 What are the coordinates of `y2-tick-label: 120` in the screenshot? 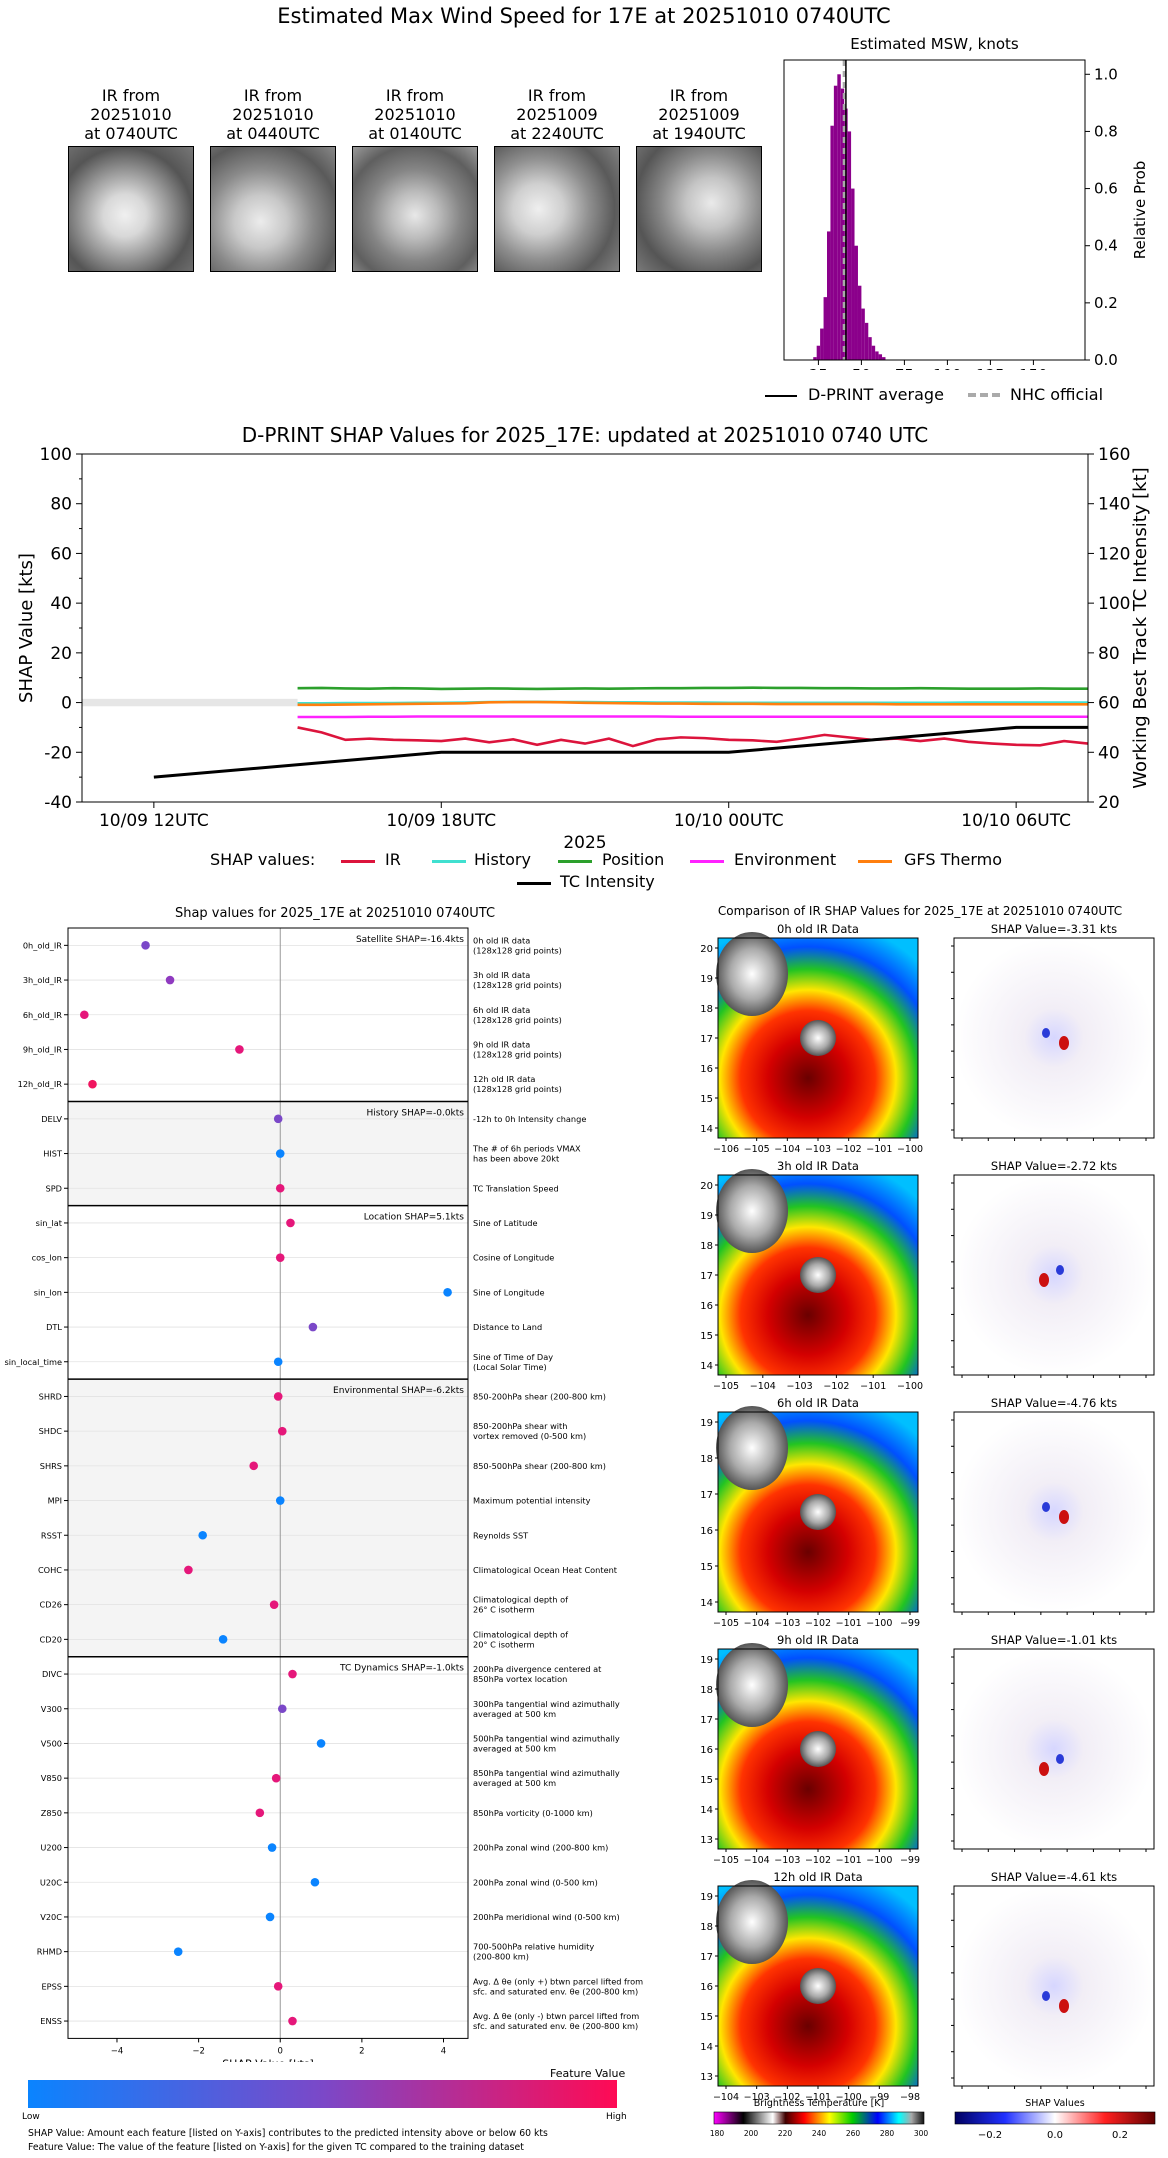 It's located at (1114, 554).